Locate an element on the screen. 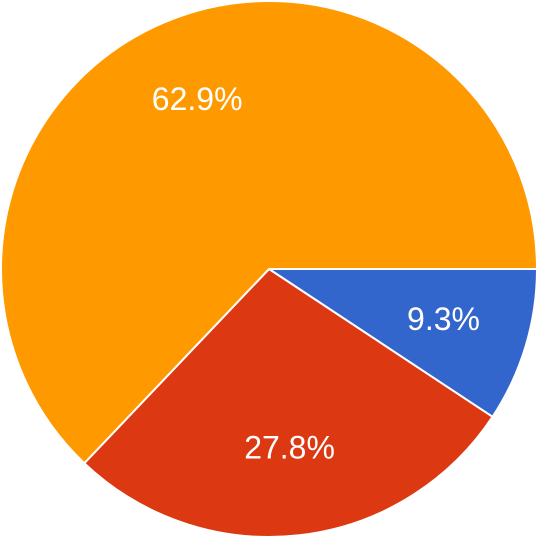  pie-slice-label-2: 62.9% is located at coordinates (197, 99).